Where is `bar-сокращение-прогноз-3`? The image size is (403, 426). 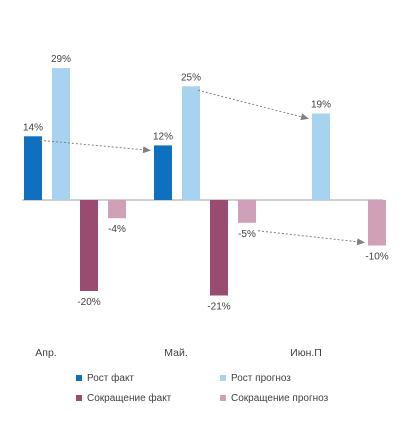 bar-сокращение-прогноз-3 is located at coordinates (377, 223).